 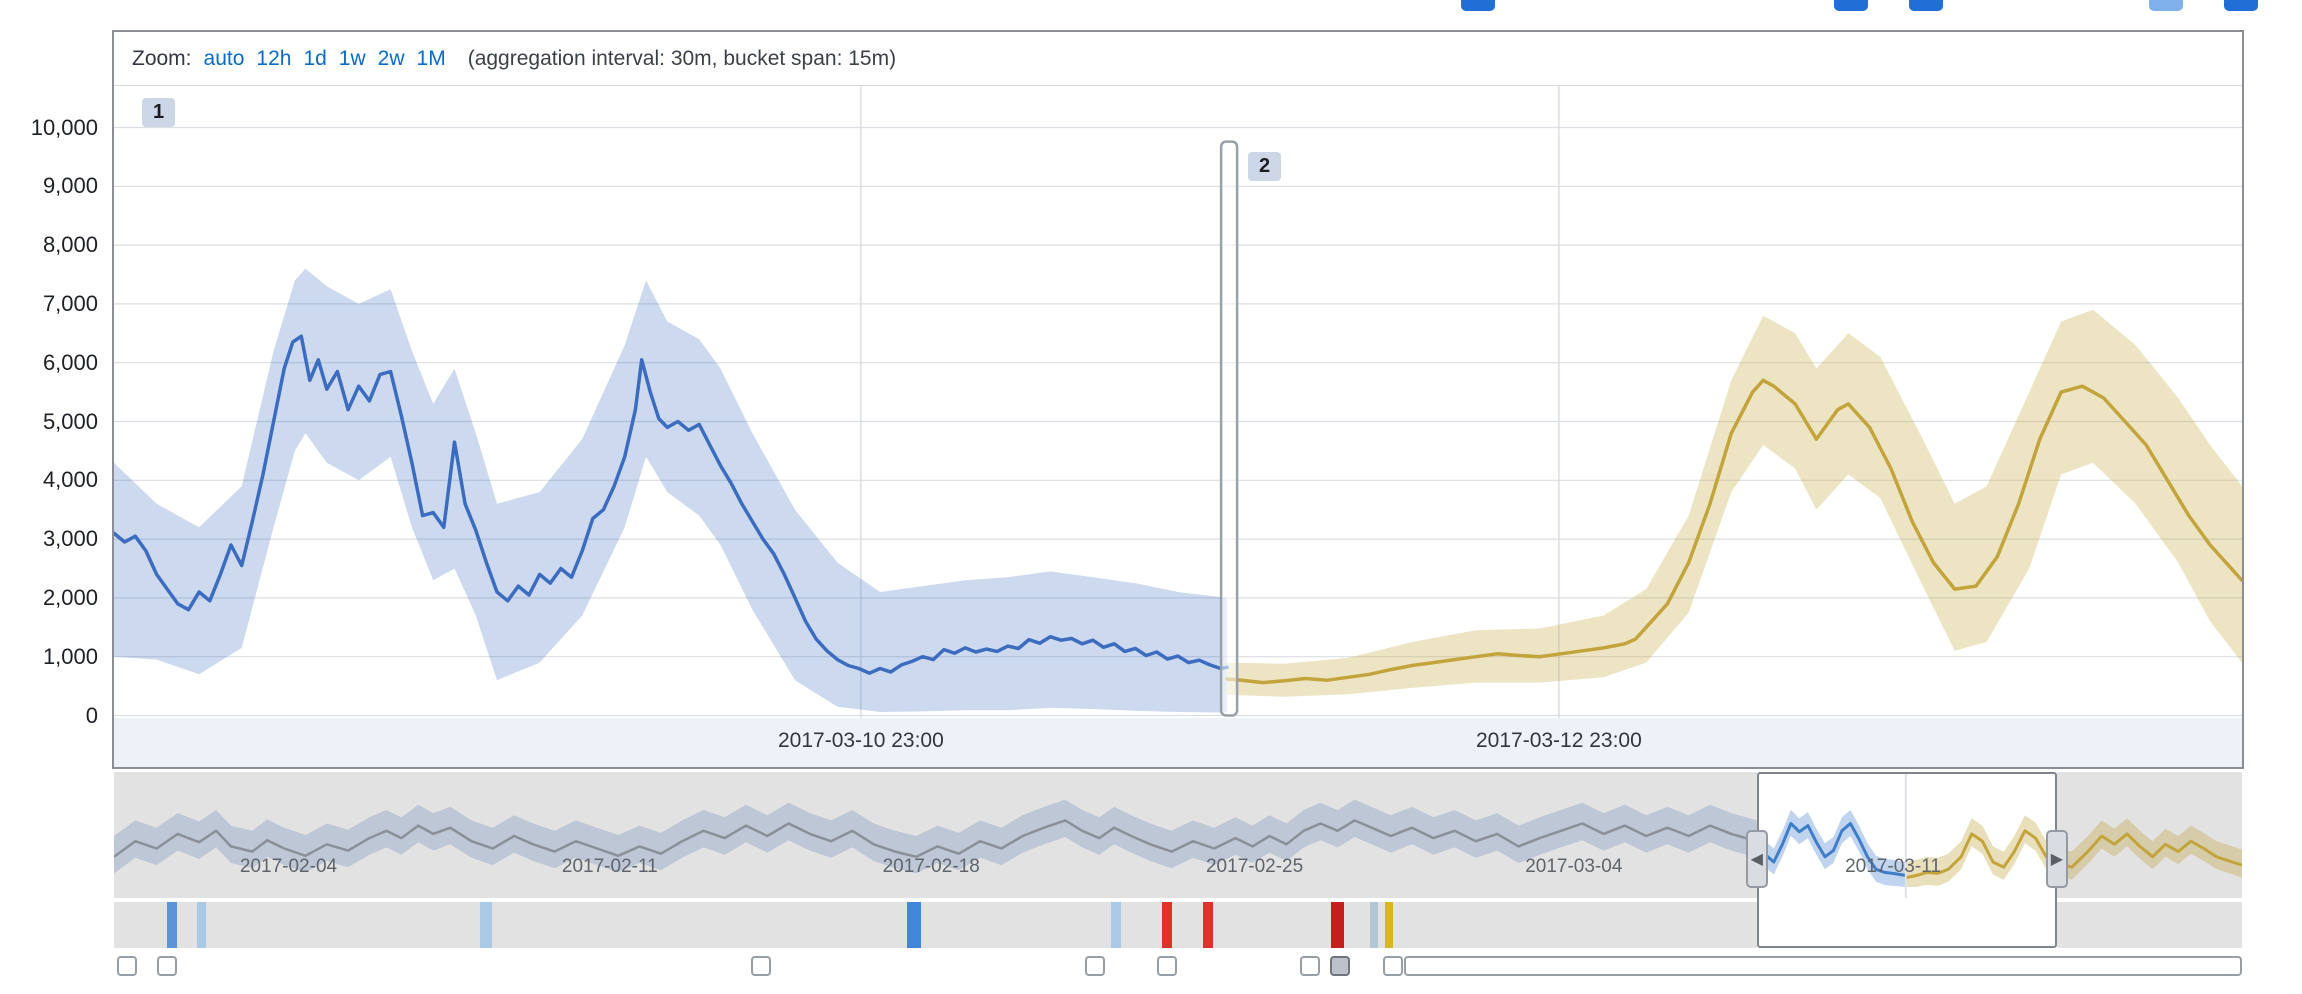 I want to click on y-axis-tick-label: 5,000, so click(x=70, y=421).